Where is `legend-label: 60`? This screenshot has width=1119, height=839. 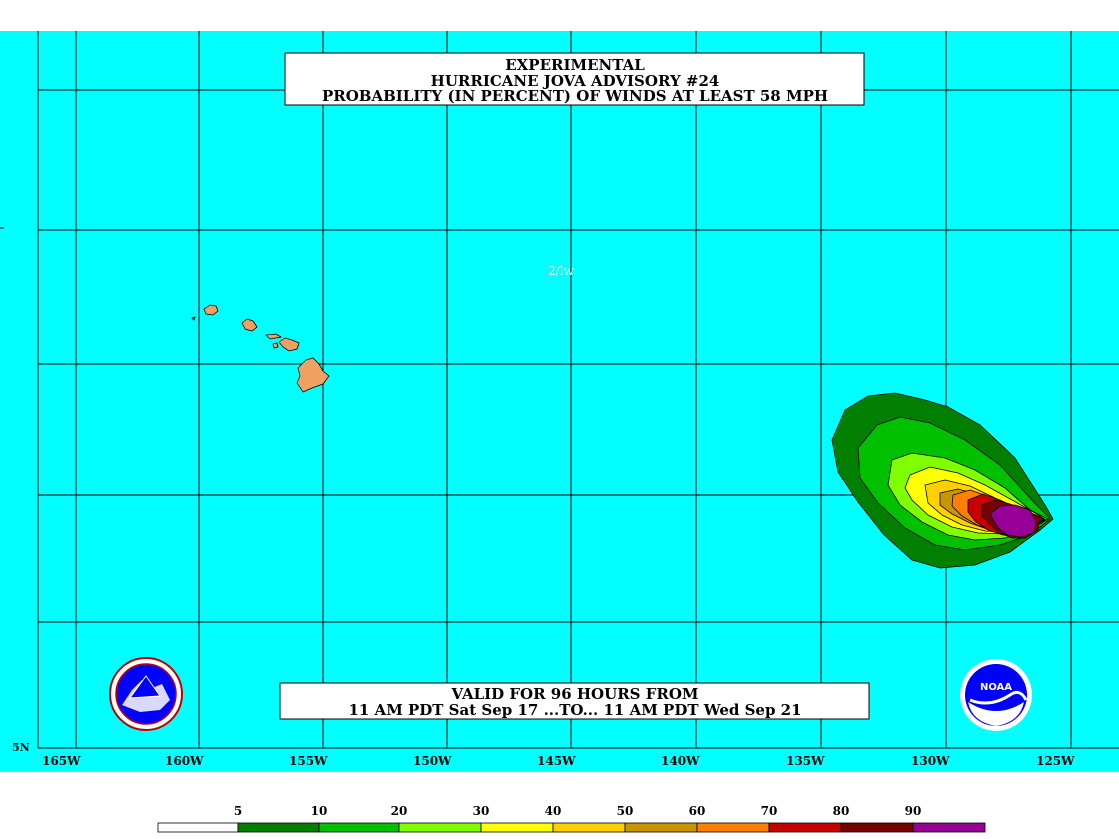 legend-label: 60 is located at coordinates (697, 811).